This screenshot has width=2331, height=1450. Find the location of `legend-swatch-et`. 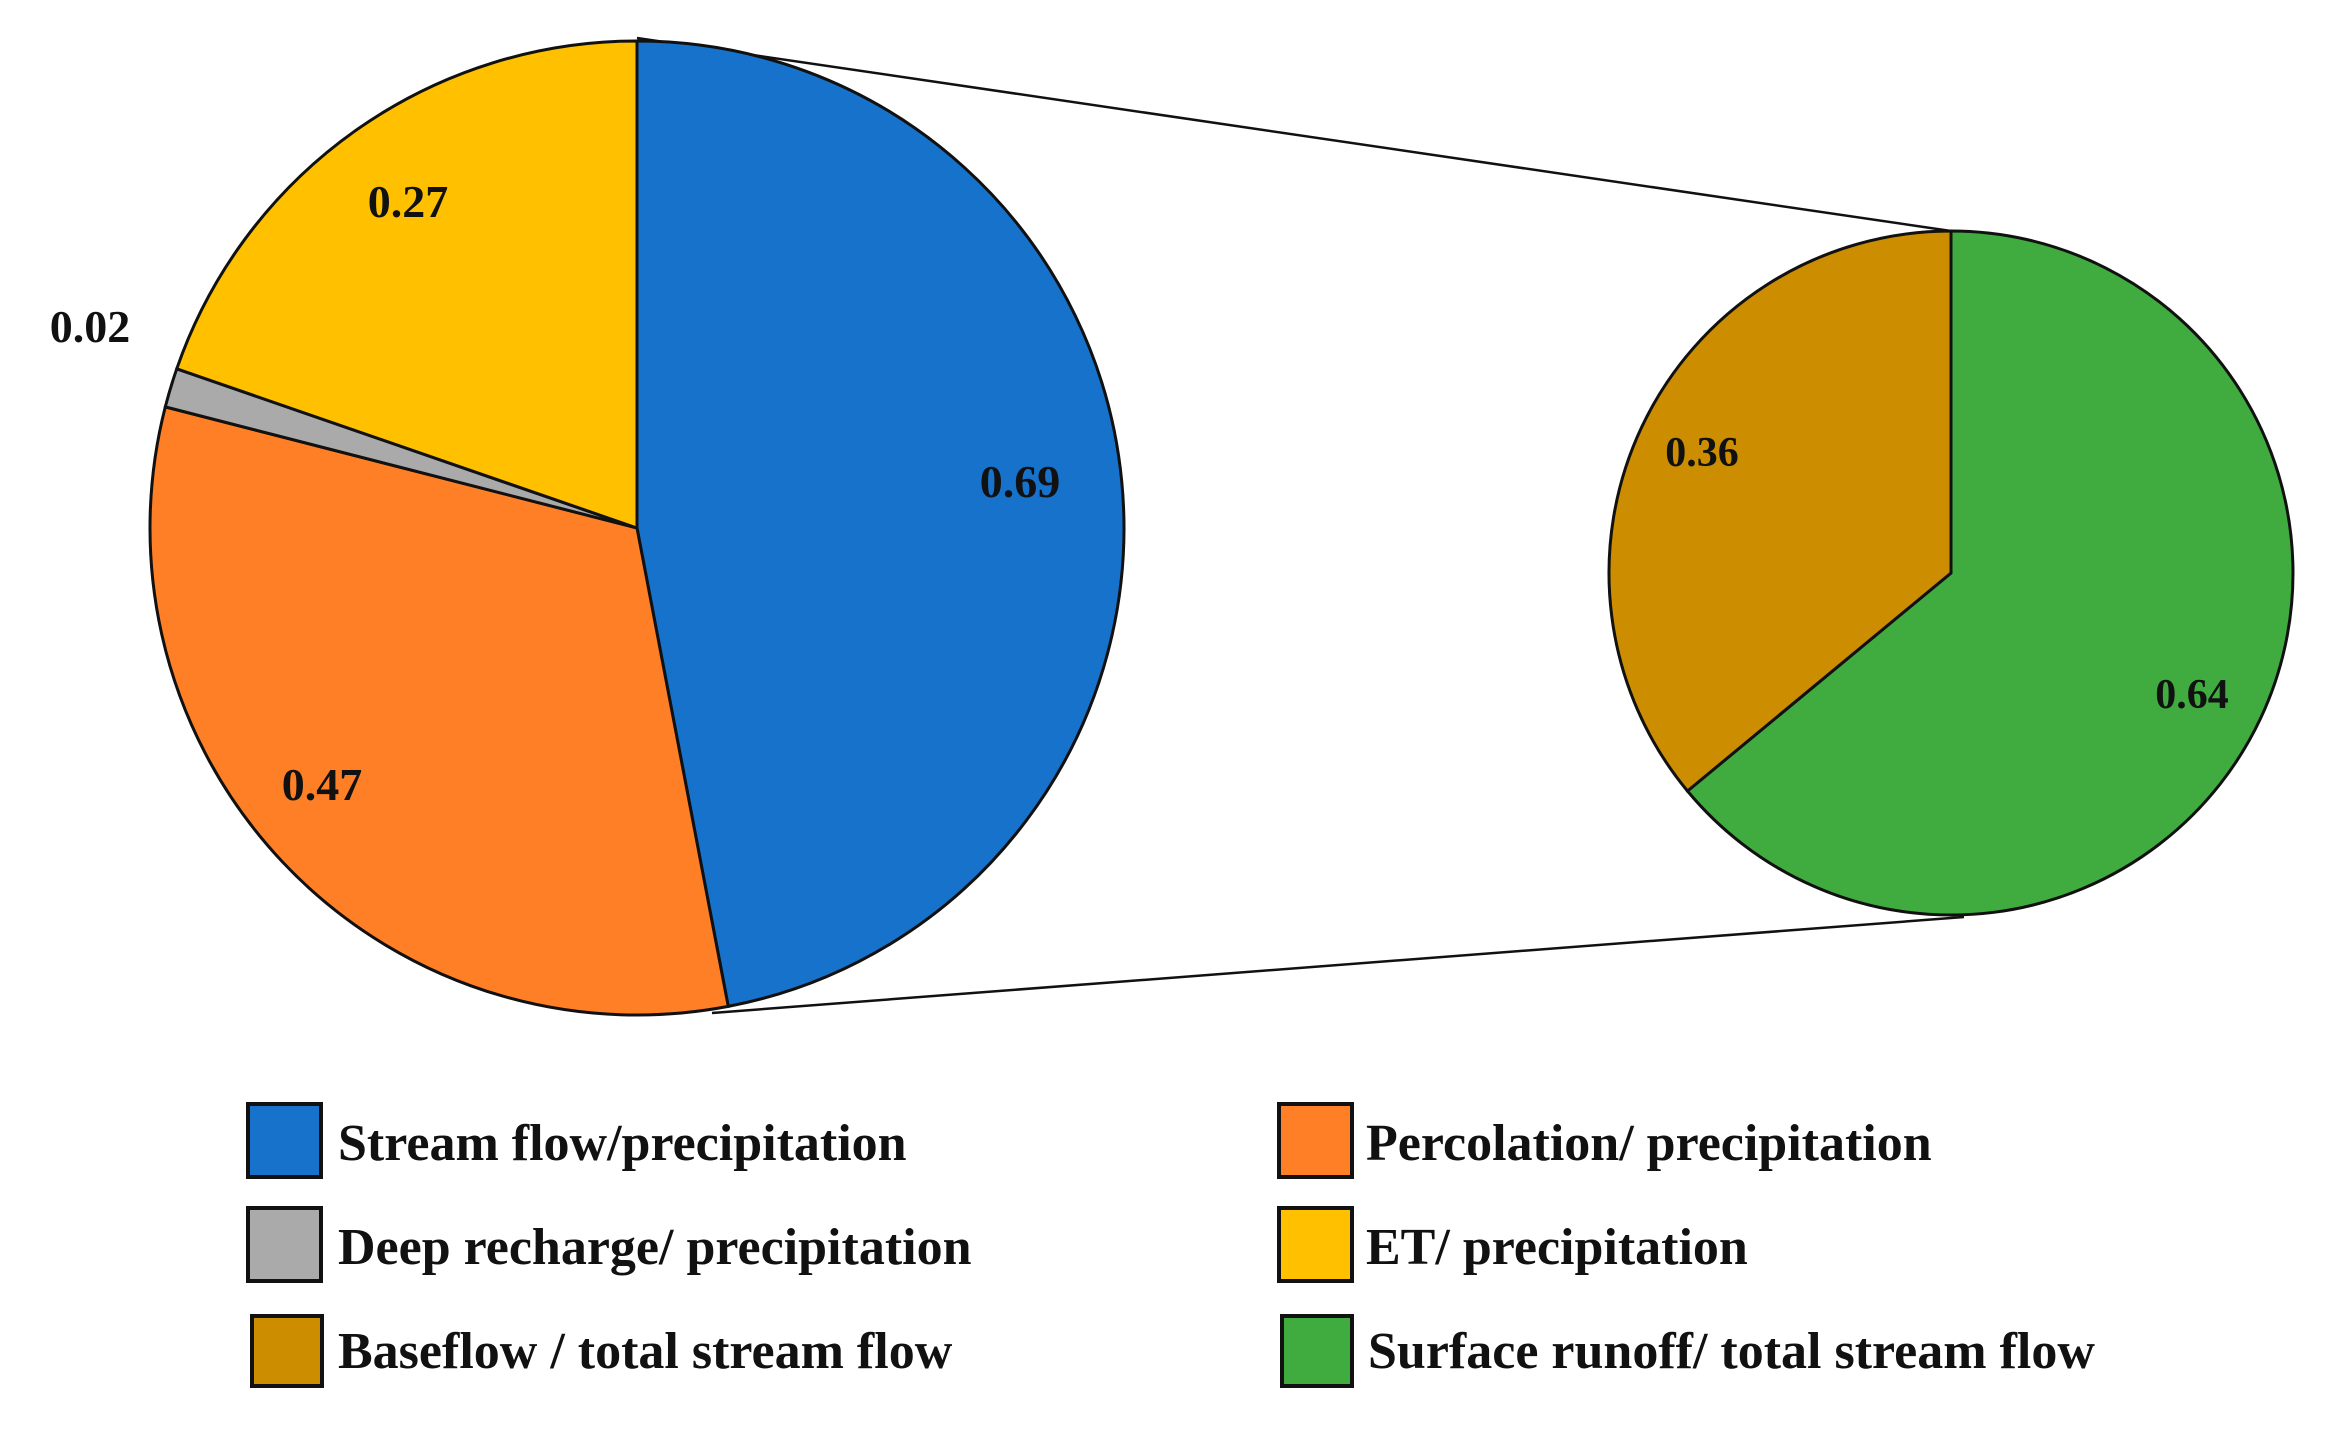

legend-swatch-et is located at coordinates (1315, 1244).